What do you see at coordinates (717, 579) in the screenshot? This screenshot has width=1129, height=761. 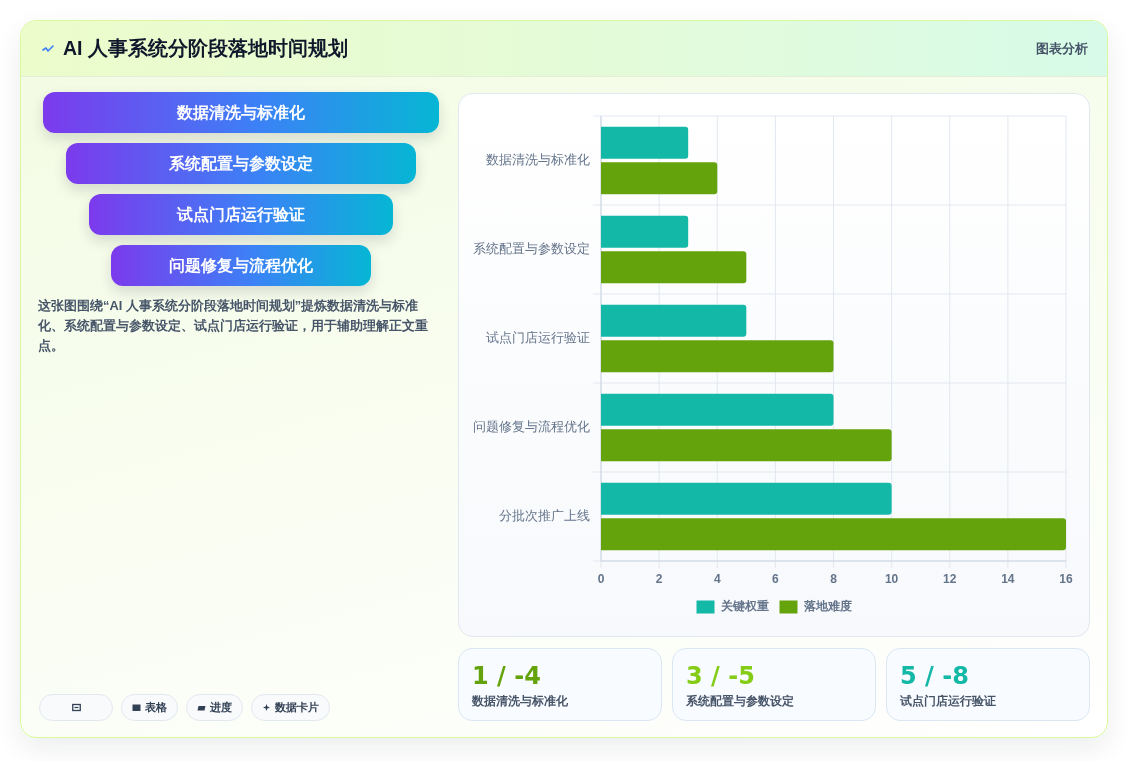 I see `x-tick-label: 4` at bounding box center [717, 579].